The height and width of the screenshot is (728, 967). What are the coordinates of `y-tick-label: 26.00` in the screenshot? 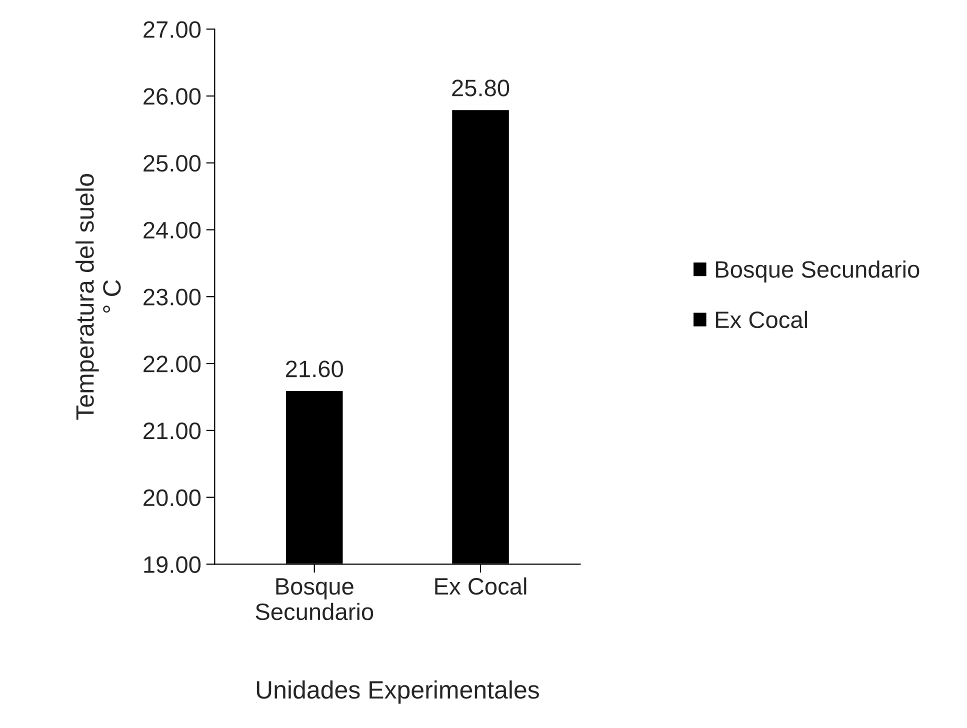 It's located at (172, 96).